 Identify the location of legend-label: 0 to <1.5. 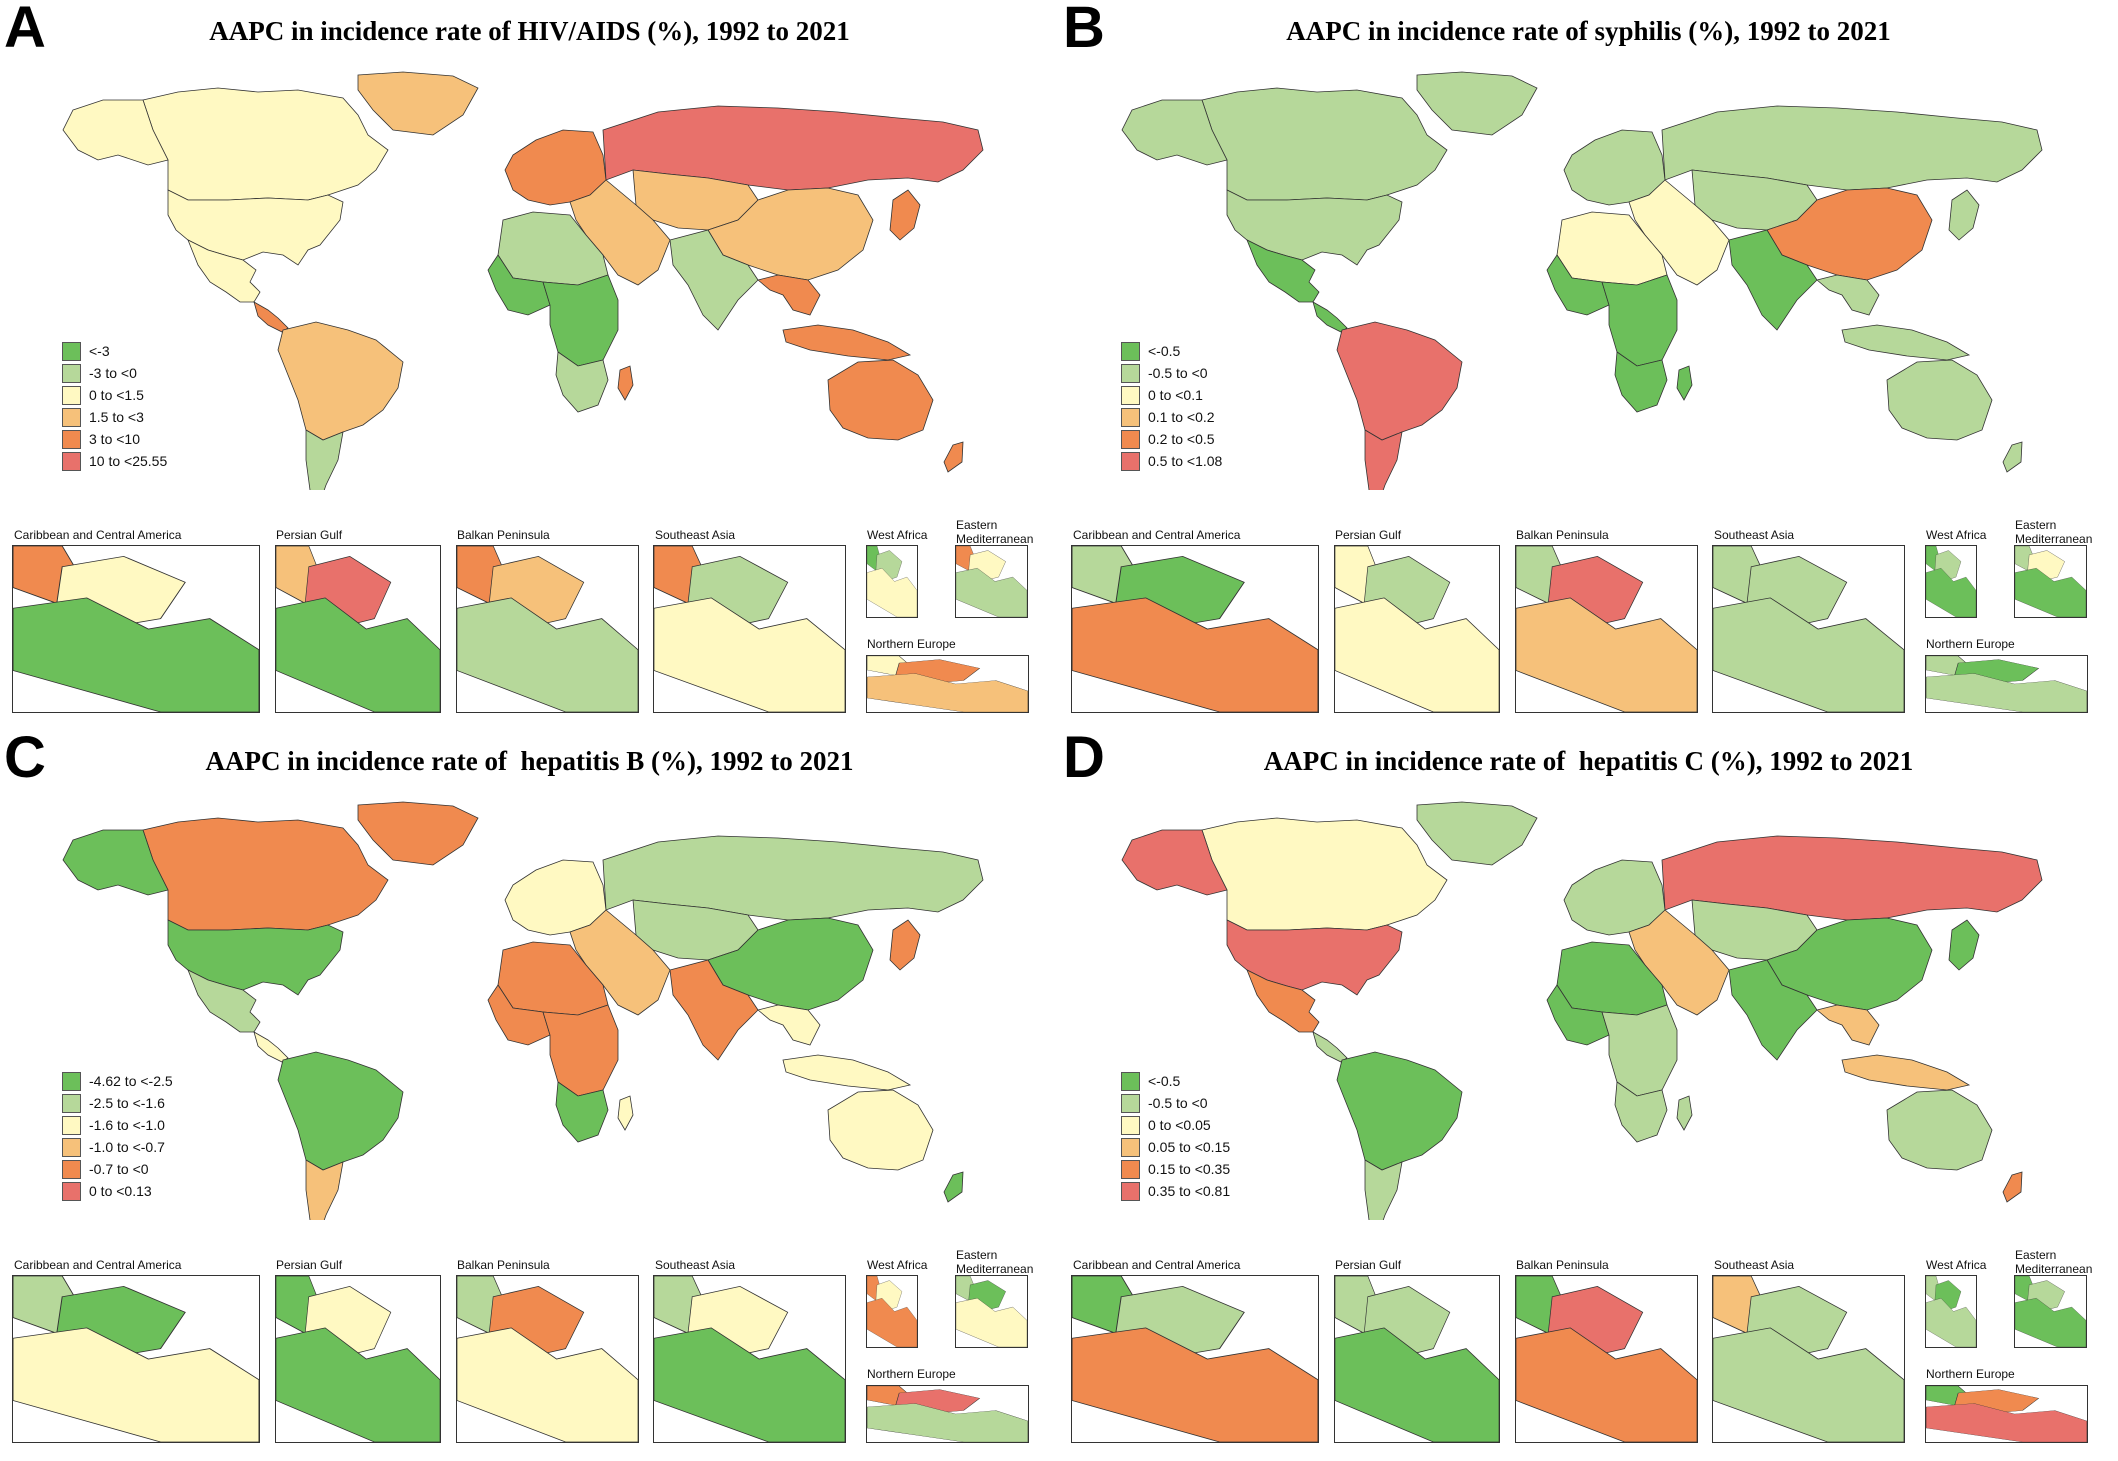
(116, 395).